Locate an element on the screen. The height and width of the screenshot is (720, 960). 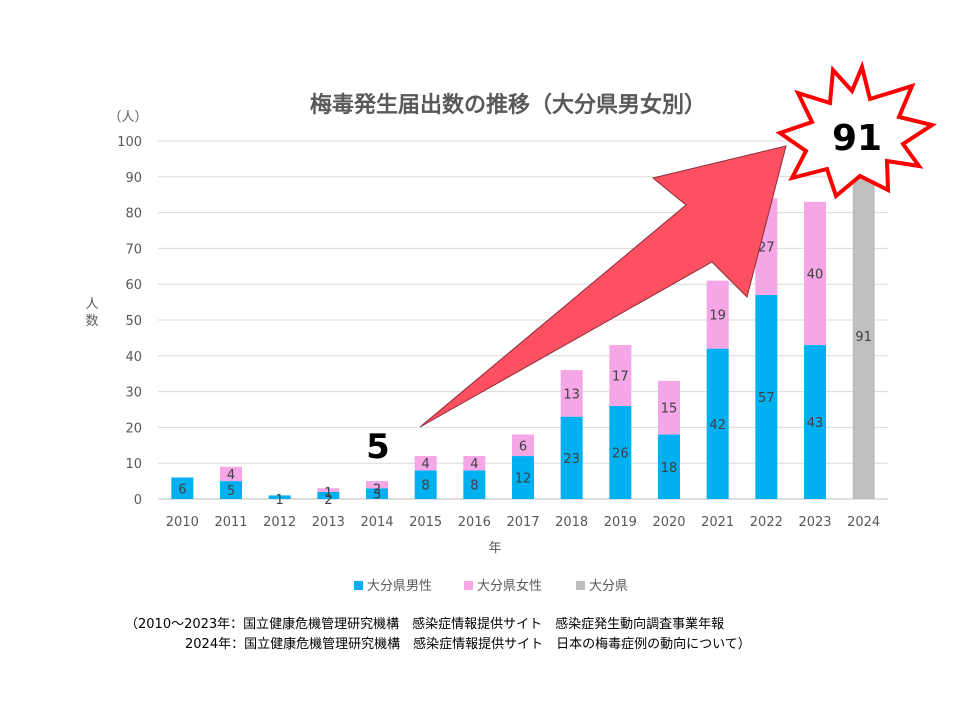
y-tick-label: 30 is located at coordinates (133, 393).